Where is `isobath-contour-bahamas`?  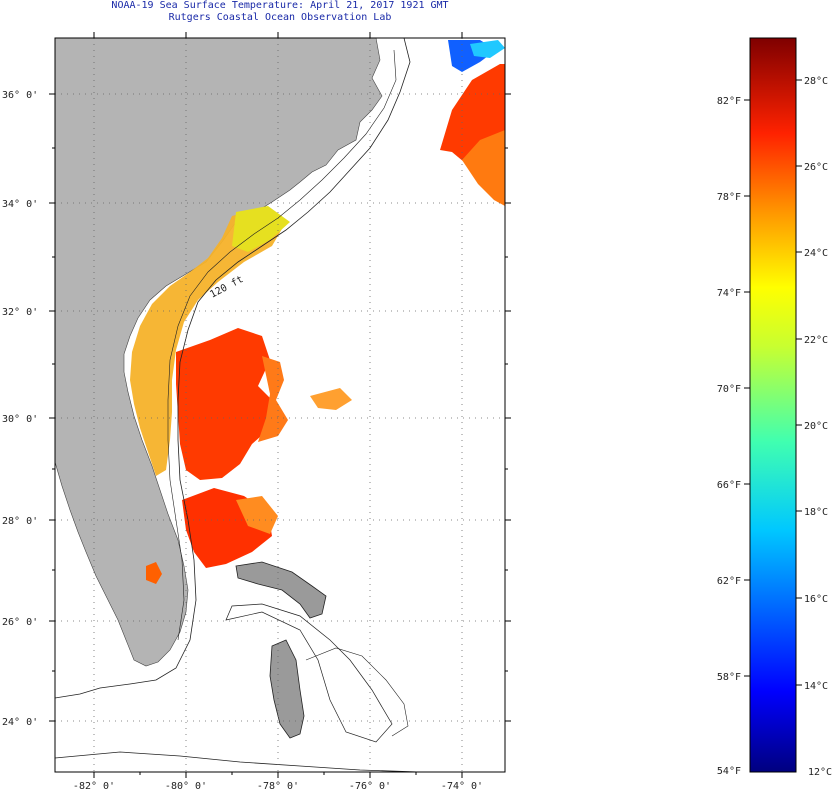 isobath-contour-bahamas is located at coordinates (309, 673).